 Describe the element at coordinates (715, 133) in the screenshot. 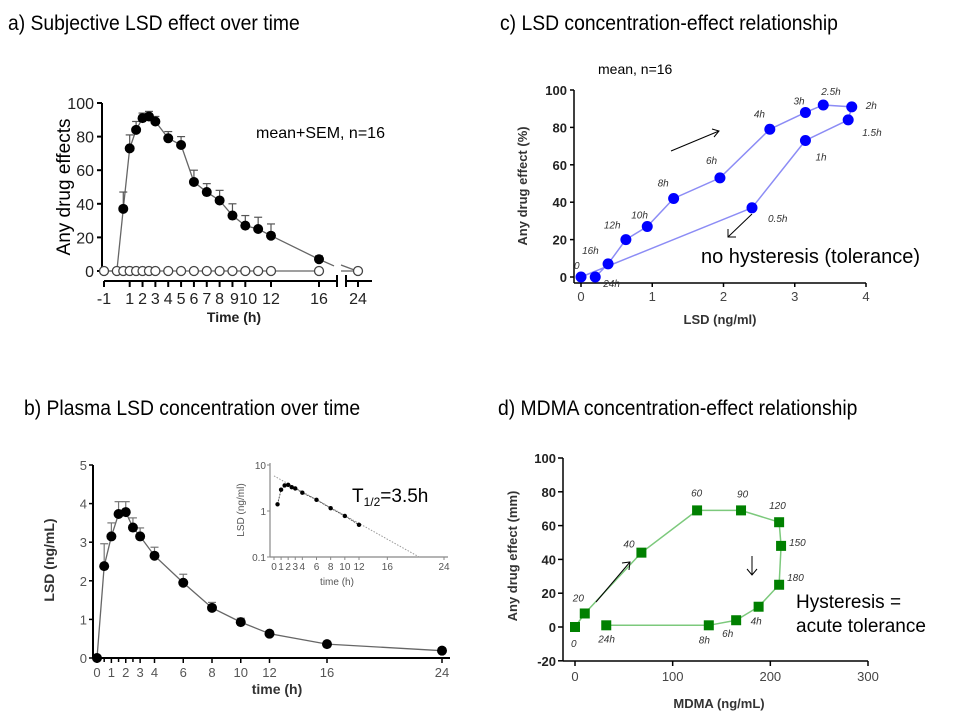

I see `arrowhead` at that location.